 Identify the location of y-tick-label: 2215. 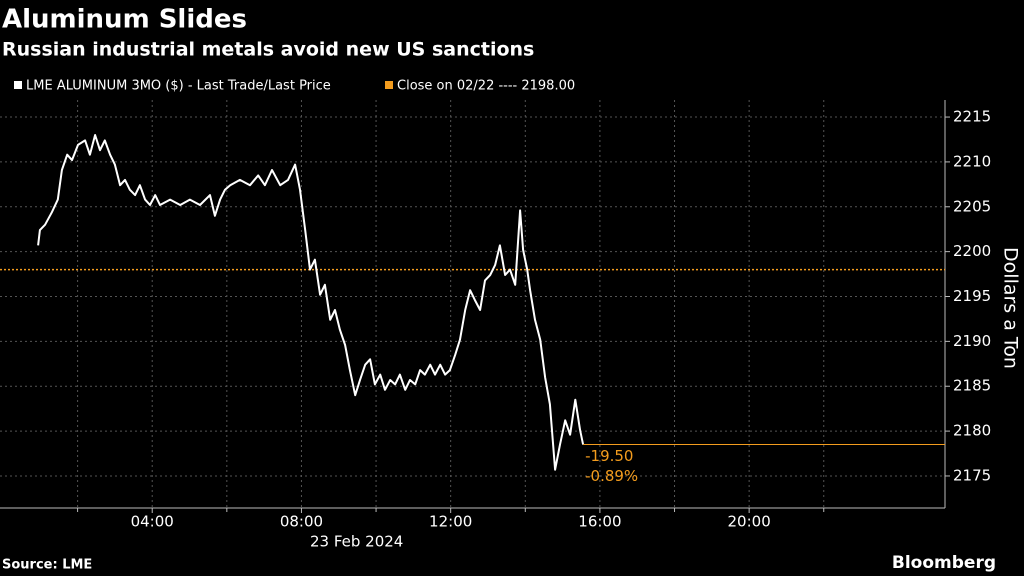
(972, 117).